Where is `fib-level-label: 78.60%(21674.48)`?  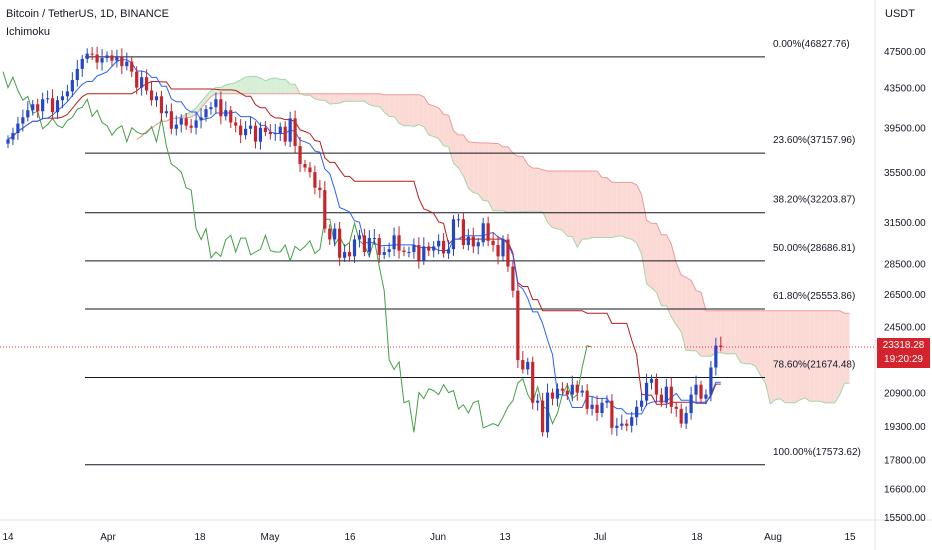 fib-level-label: 78.60%(21674.48) is located at coordinates (814, 364).